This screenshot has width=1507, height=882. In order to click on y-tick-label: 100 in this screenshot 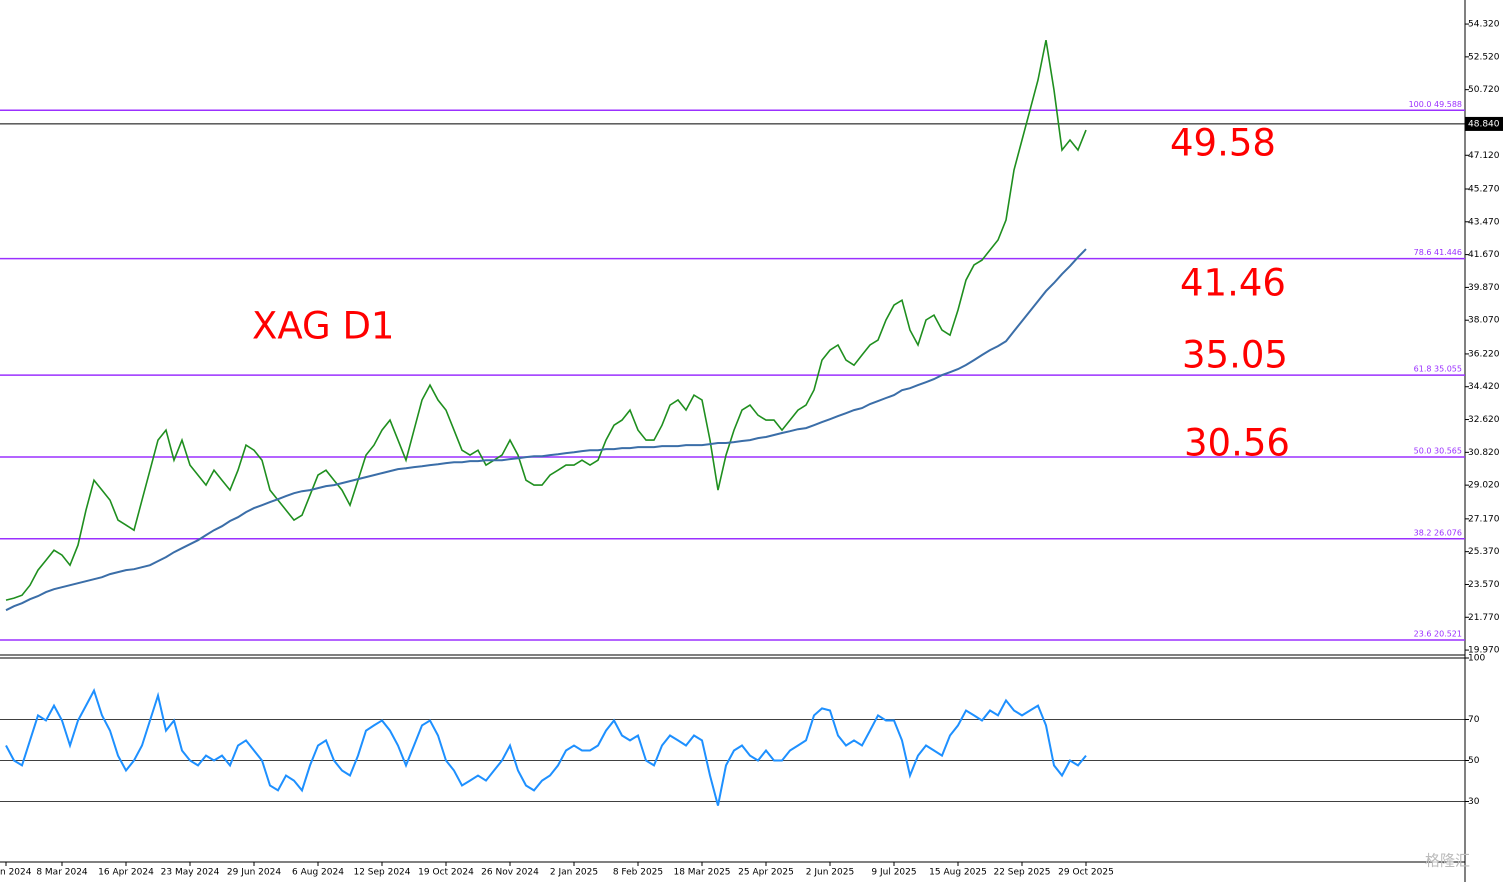, I will do `click(1476, 659)`.